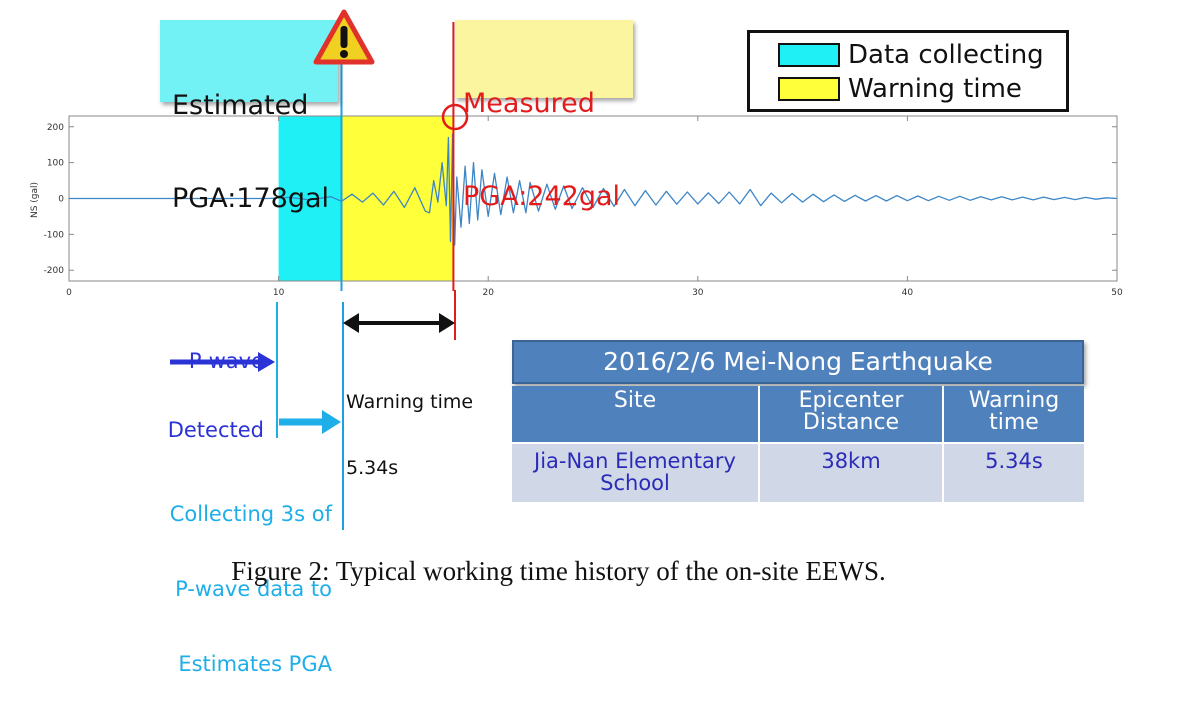 This screenshot has height=702, width=1200. I want to click on annotation-graphics, so click(313, 410).